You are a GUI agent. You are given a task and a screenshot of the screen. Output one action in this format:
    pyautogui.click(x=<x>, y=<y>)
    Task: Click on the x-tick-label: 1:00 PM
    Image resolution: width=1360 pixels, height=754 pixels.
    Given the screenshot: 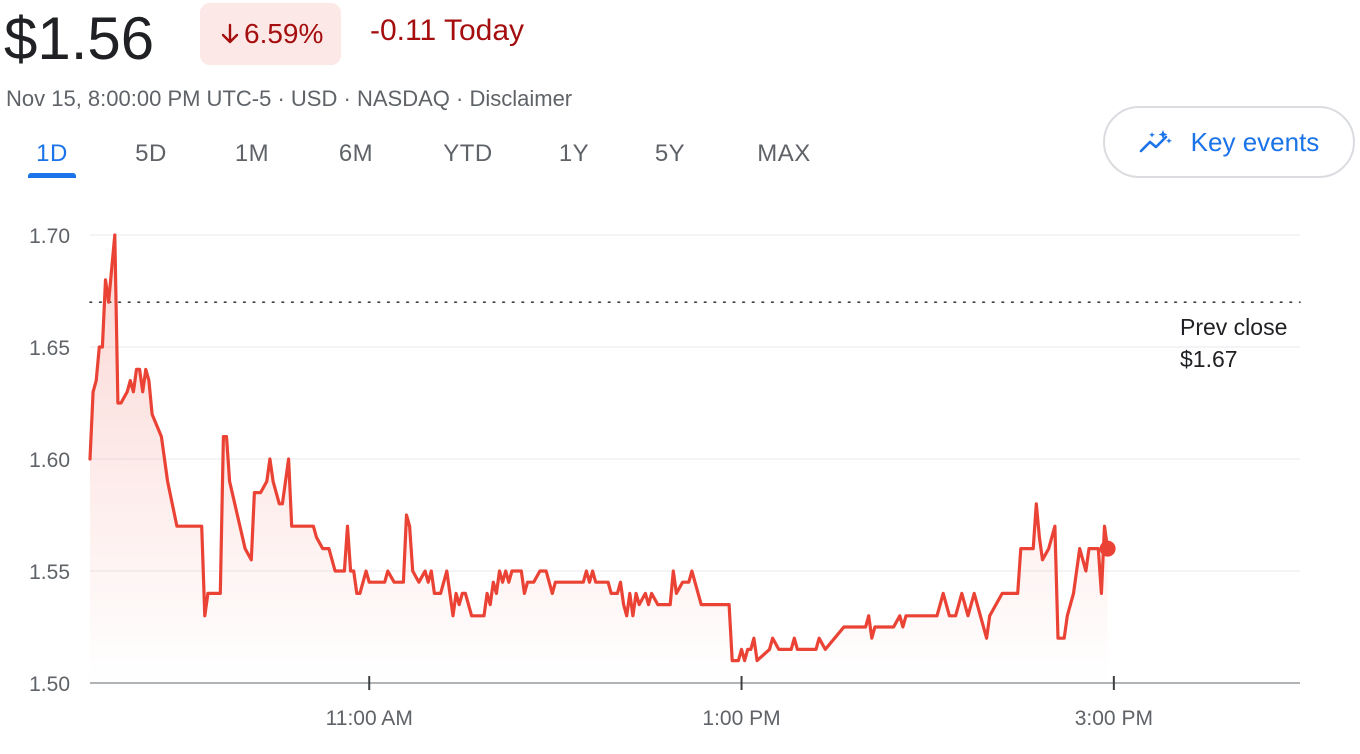 What is the action you would take?
    pyautogui.click(x=741, y=718)
    